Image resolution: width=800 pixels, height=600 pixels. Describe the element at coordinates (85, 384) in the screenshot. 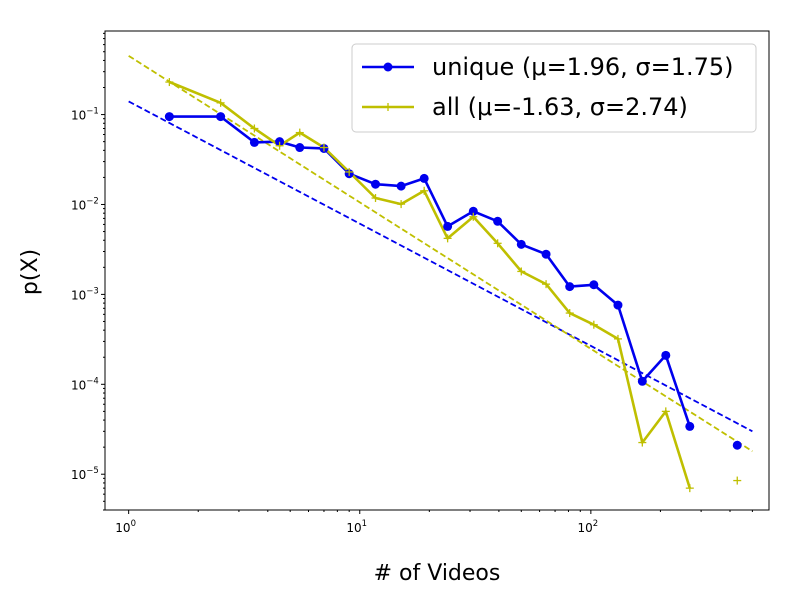

I see `y-tick-label: 10⁻⁴` at that location.